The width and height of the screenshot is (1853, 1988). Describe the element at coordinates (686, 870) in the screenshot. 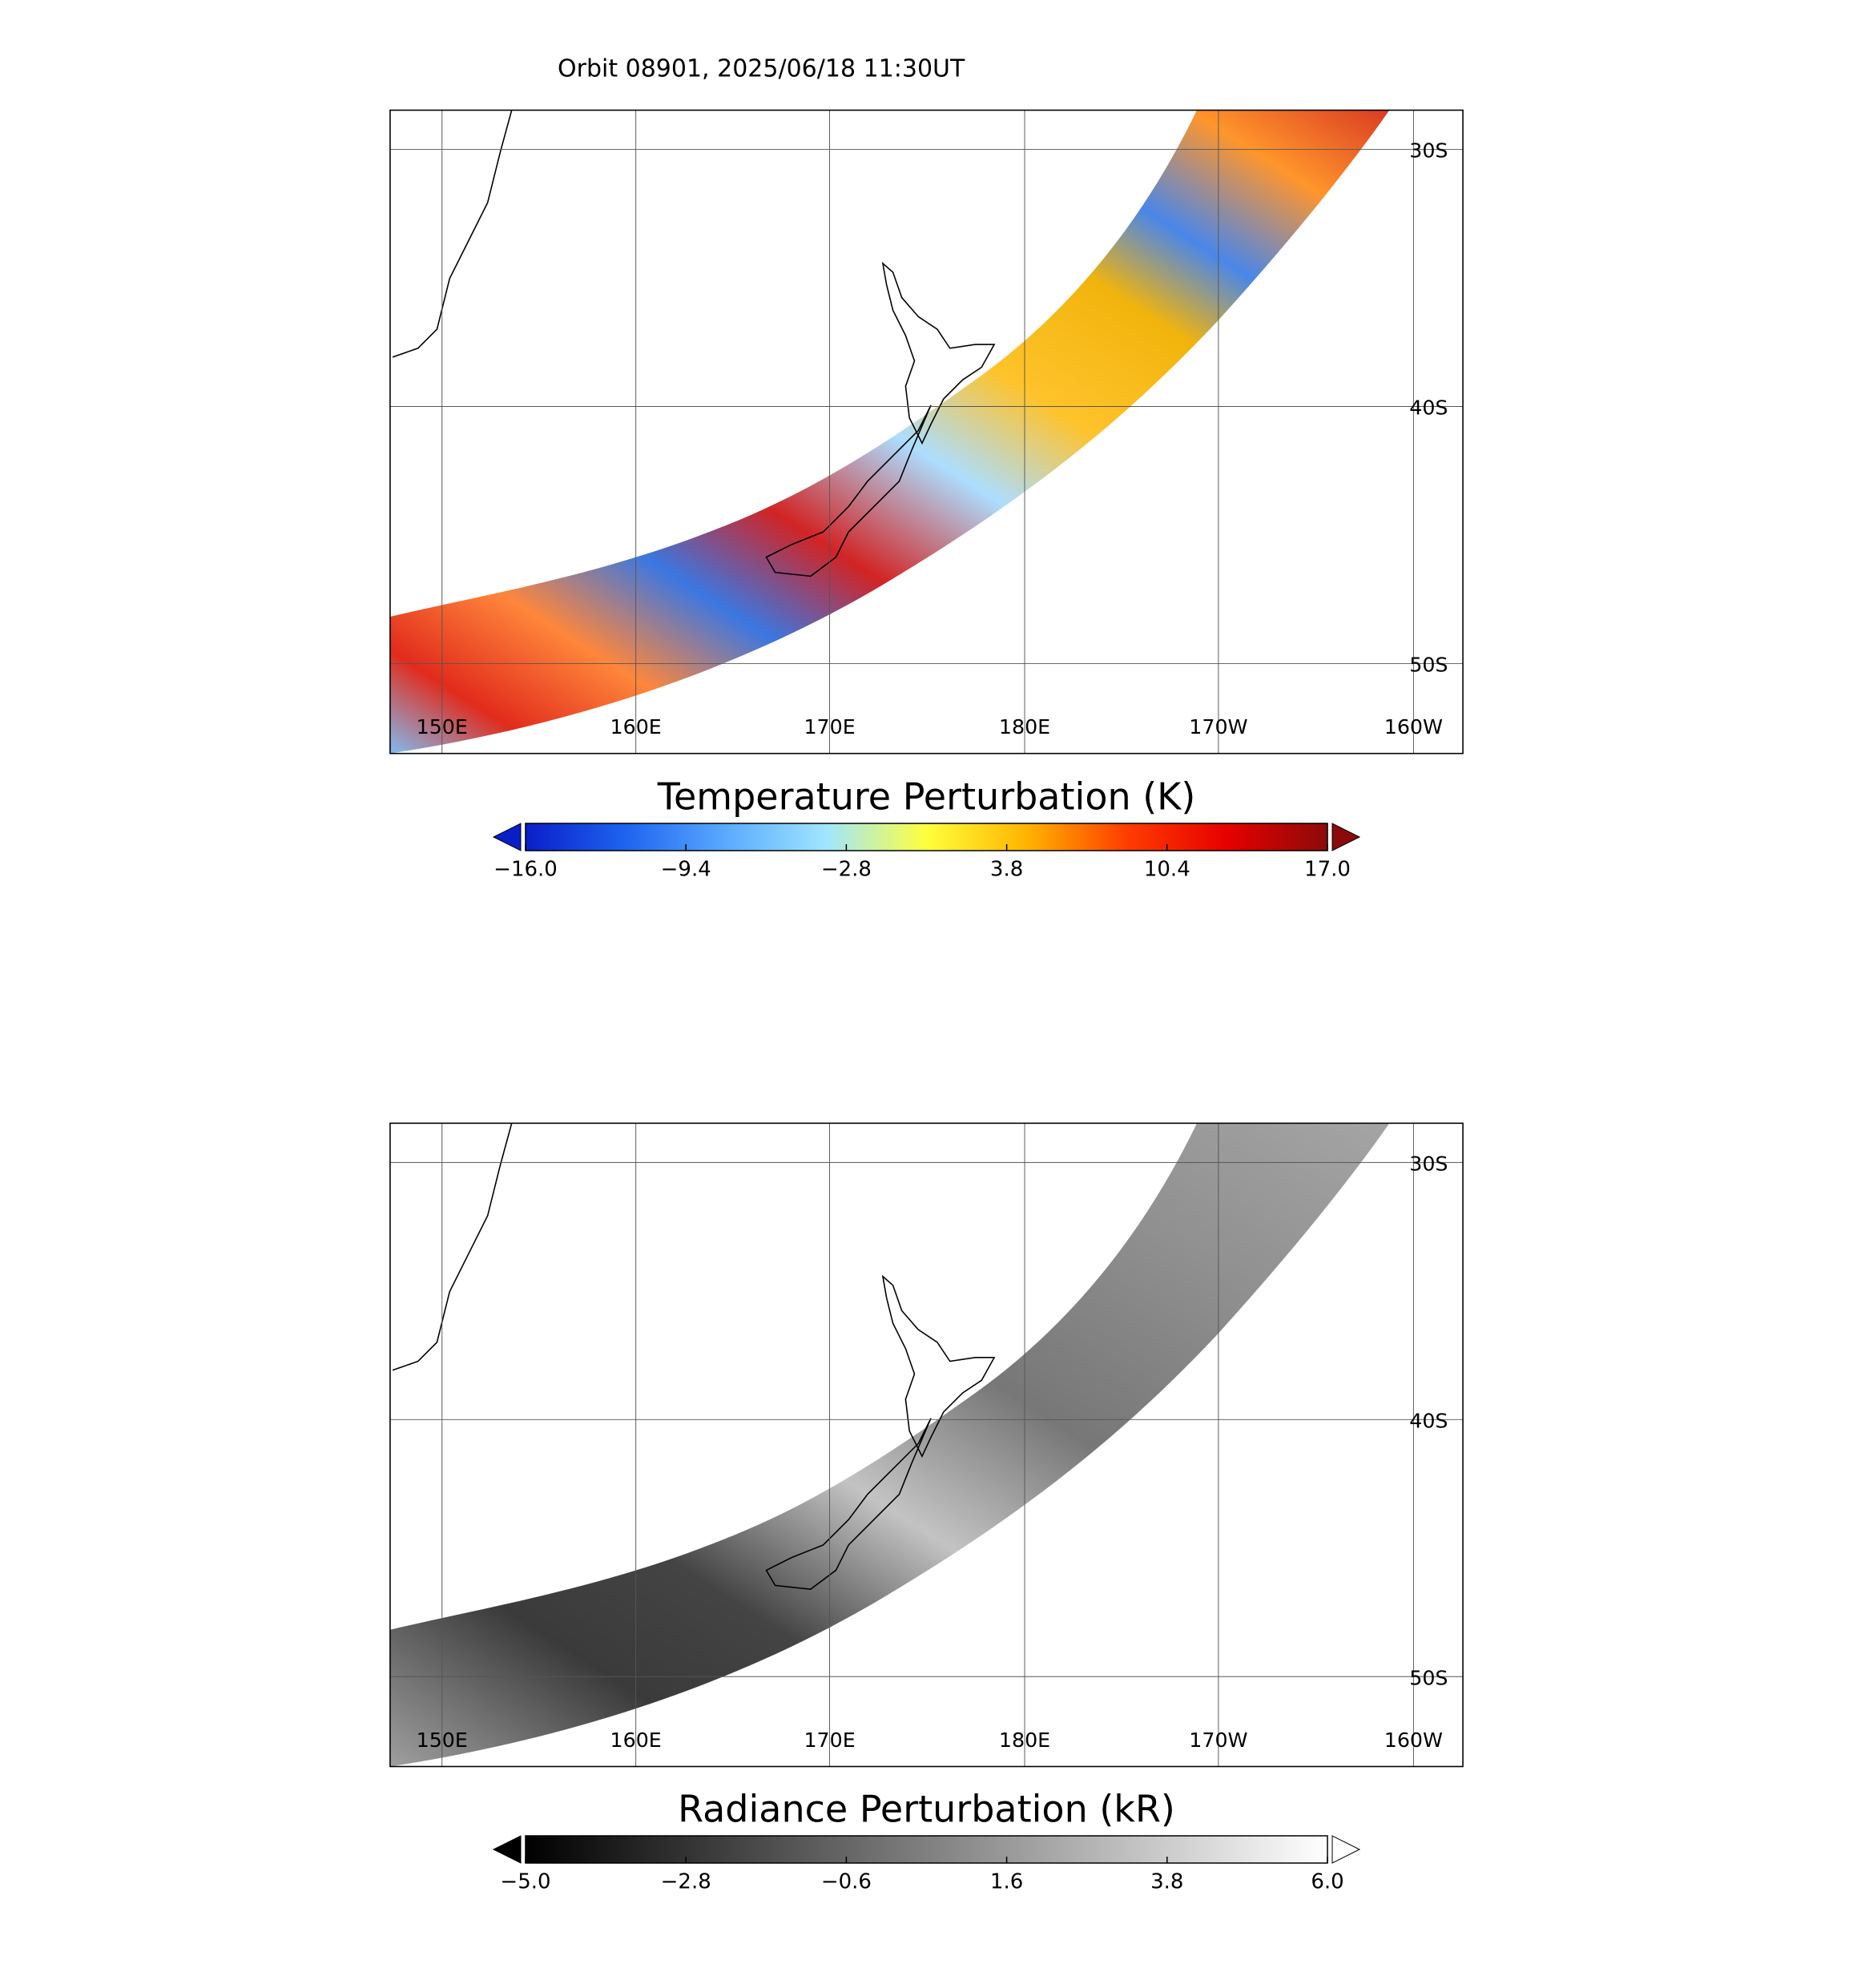

I see `colorbar-tick-label: −9.4` at that location.